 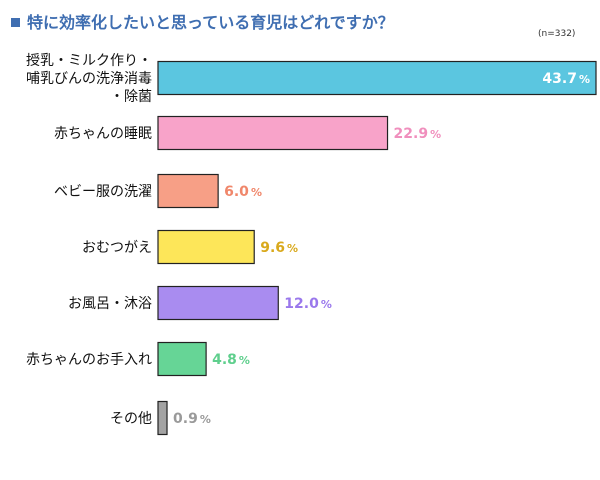 What do you see at coordinates (131, 419) in the screenshot?
I see `category-label: その他` at bounding box center [131, 419].